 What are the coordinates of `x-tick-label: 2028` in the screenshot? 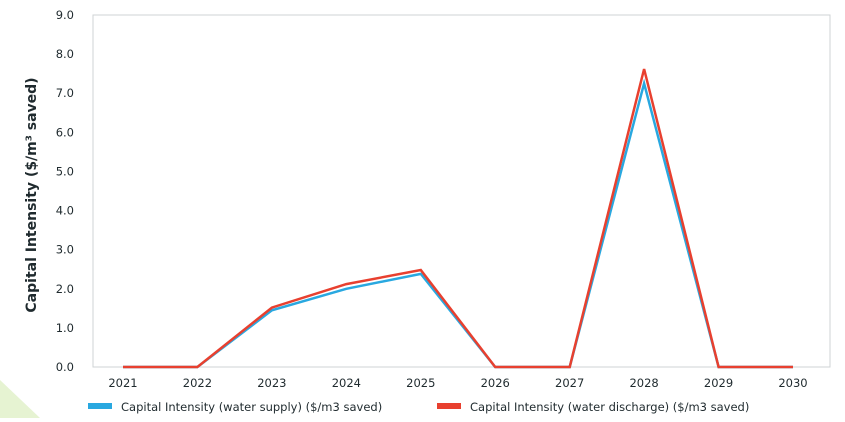 It's located at (643, 383).